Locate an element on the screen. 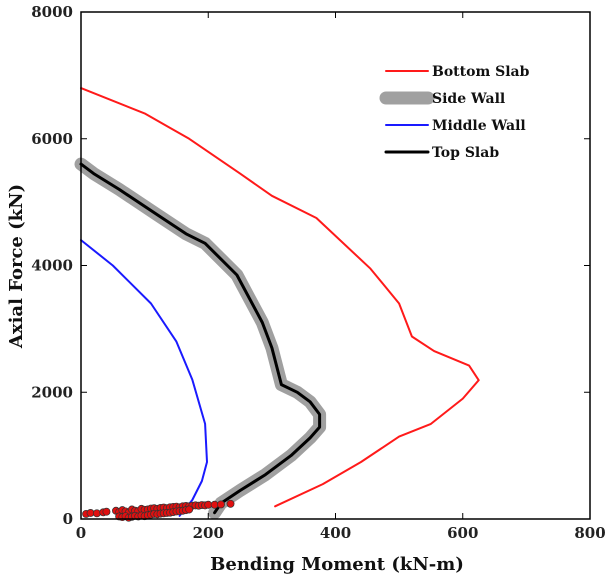 This screenshot has height=581, width=611. legend: Bottom Slab Side Wall Middle Wall Top Slab is located at coordinates (454, 112).